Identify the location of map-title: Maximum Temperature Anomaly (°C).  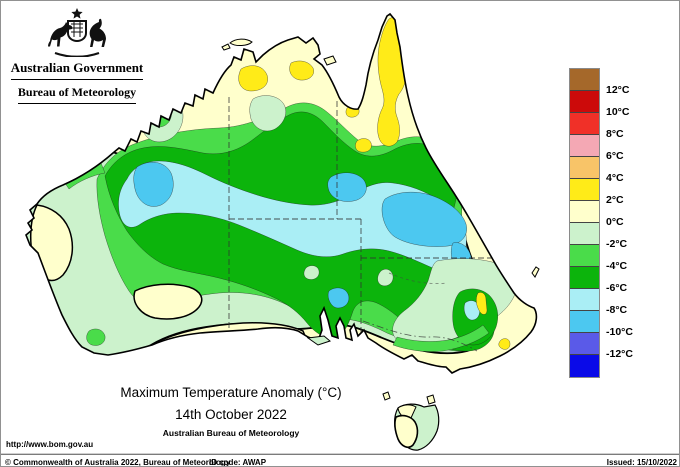
(231, 392).